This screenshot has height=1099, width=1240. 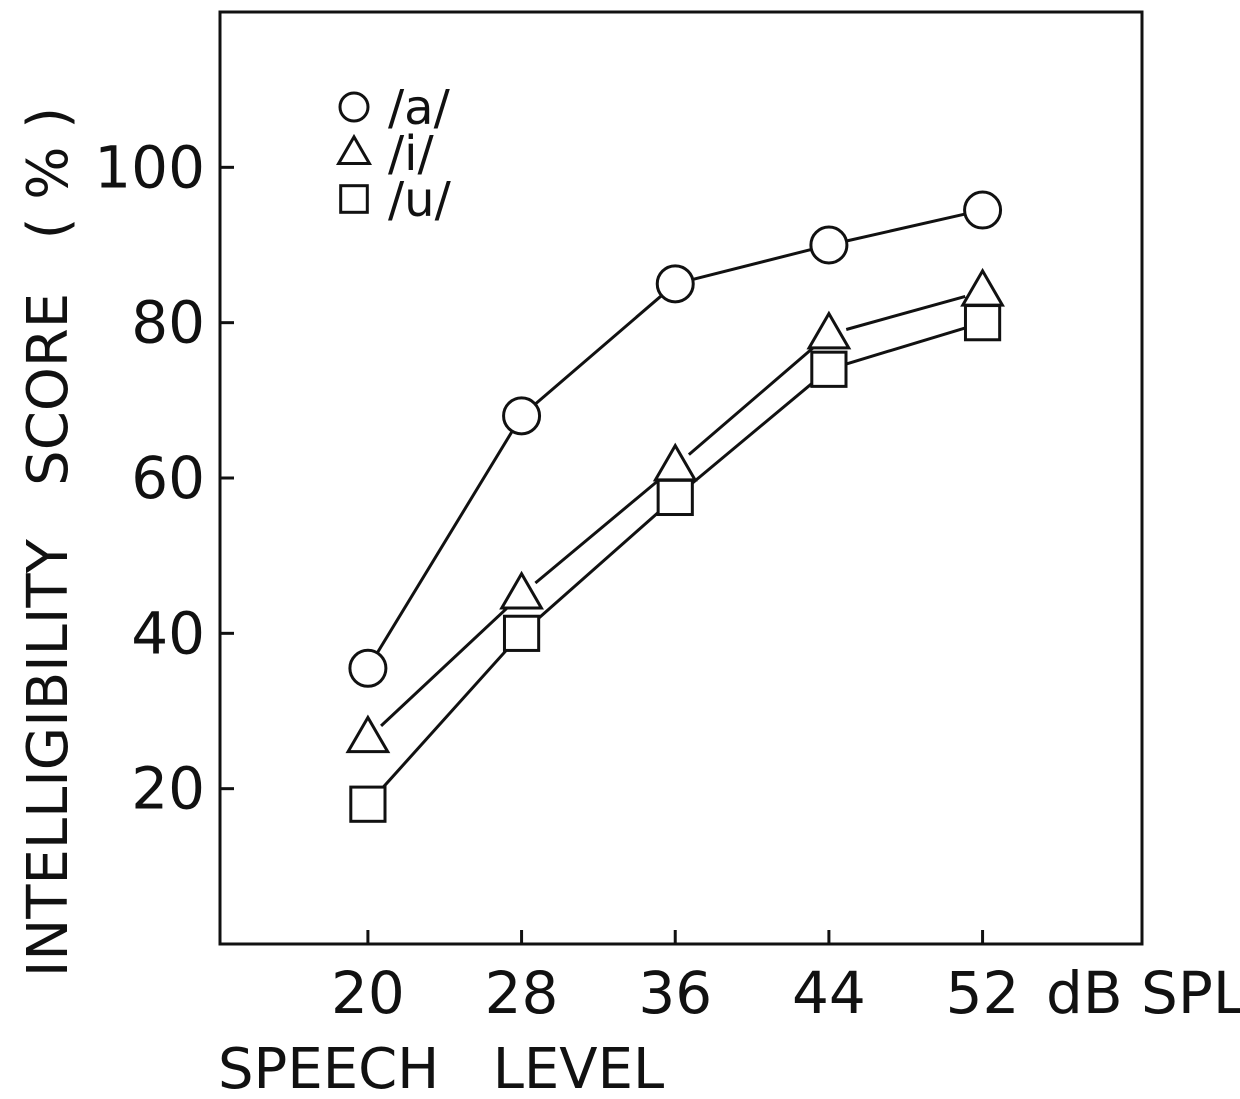 What do you see at coordinates (411, 154) in the screenshot?
I see `legend-label-1: /i/` at bounding box center [411, 154].